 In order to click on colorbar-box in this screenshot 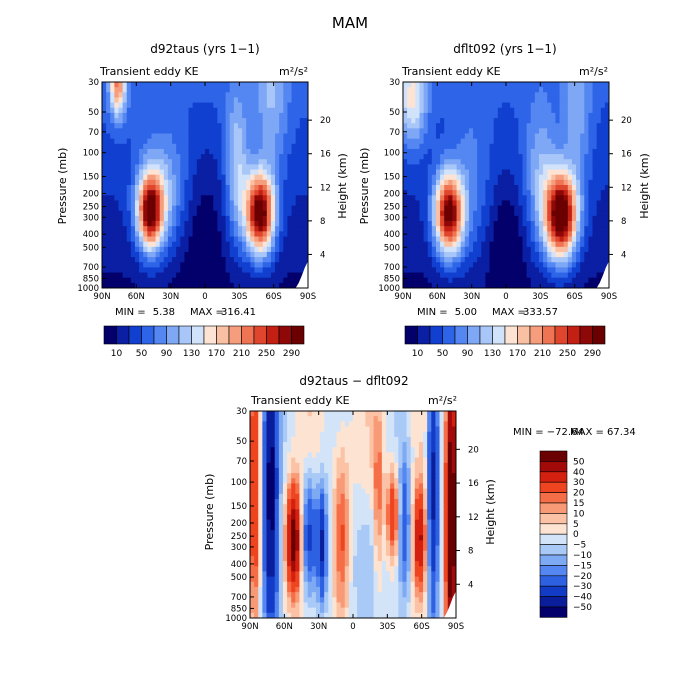, I will do `click(574, 335)`.